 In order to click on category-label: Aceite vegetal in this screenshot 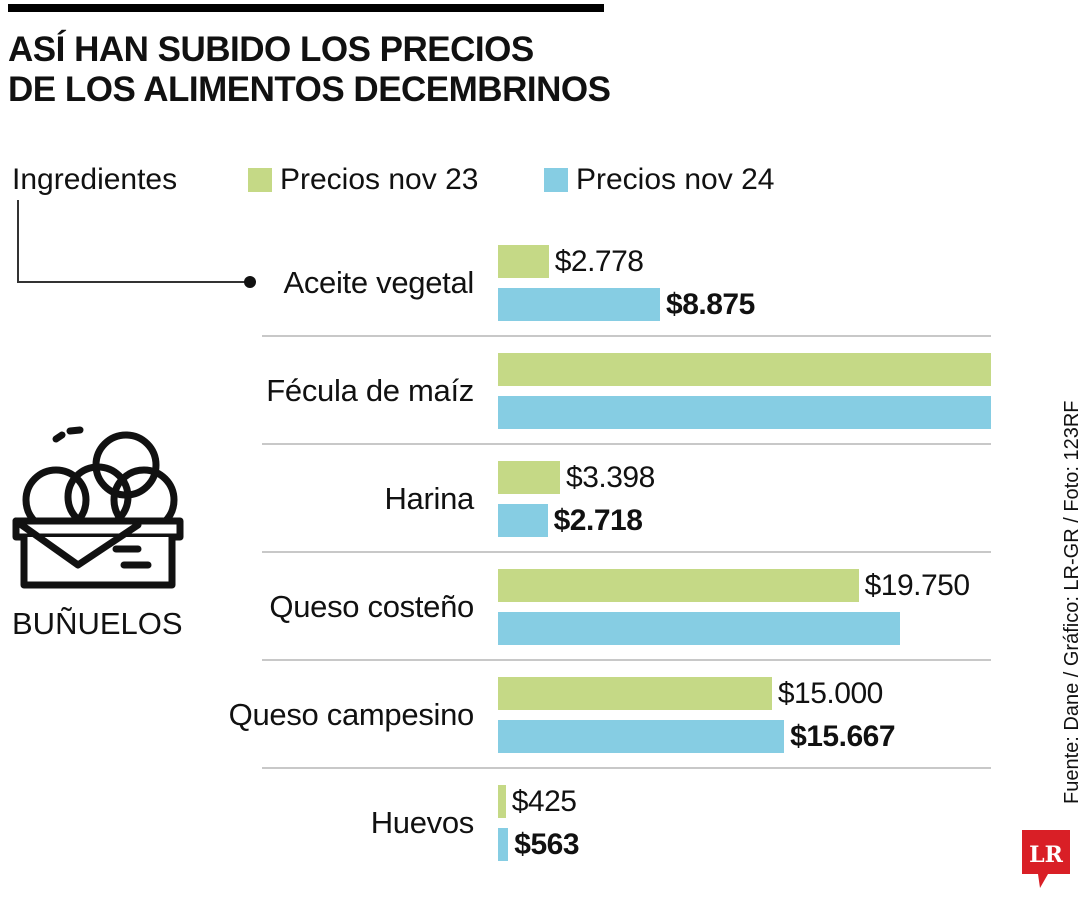, I will do `click(378, 282)`.